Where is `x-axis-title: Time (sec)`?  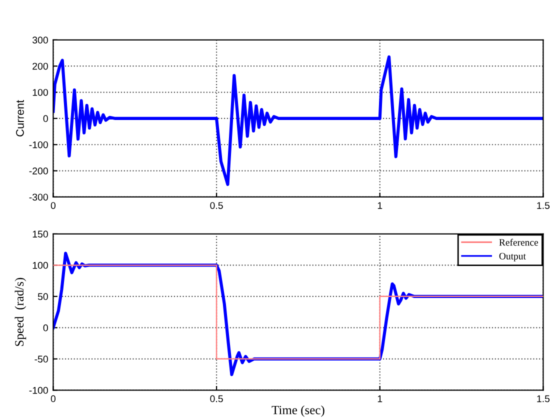 x-axis-title: Time (sec) is located at coordinates (298, 411).